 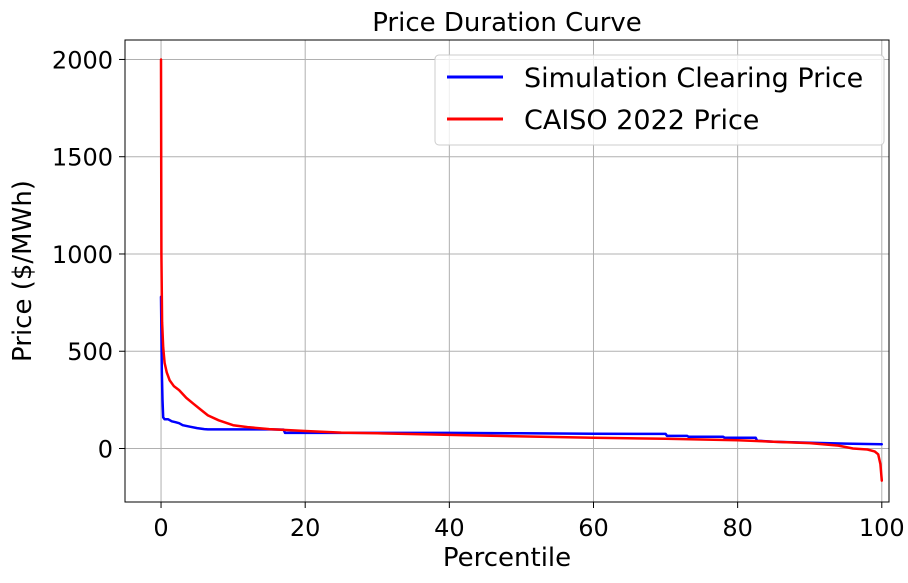 I want to click on y-tick-label: 0, so click(x=105, y=450).